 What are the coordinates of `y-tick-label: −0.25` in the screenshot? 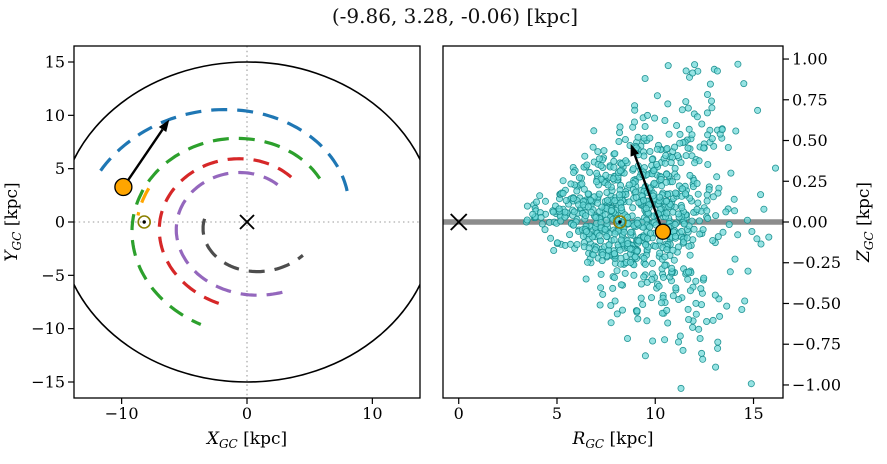 It's located at (816, 262).